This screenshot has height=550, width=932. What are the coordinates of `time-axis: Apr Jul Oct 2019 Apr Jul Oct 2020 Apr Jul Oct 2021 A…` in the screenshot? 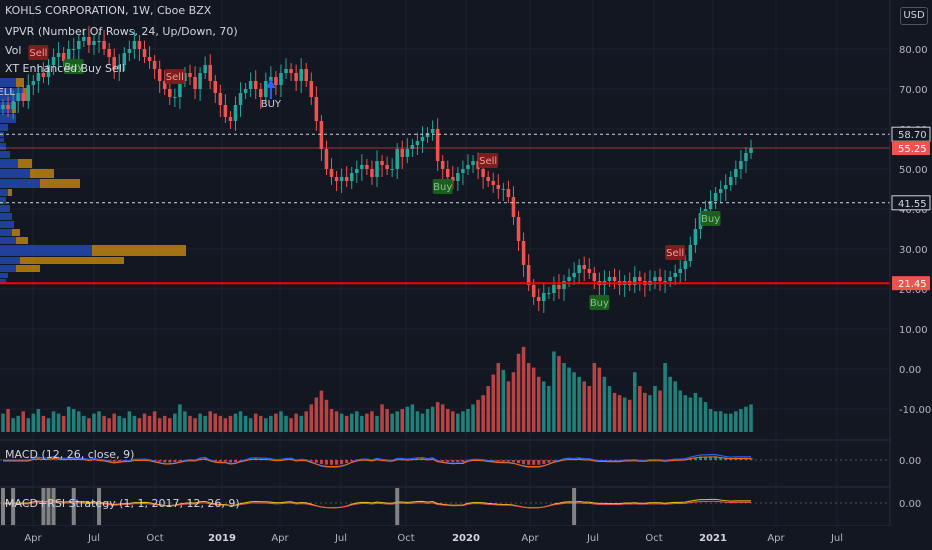 It's located at (466, 538).